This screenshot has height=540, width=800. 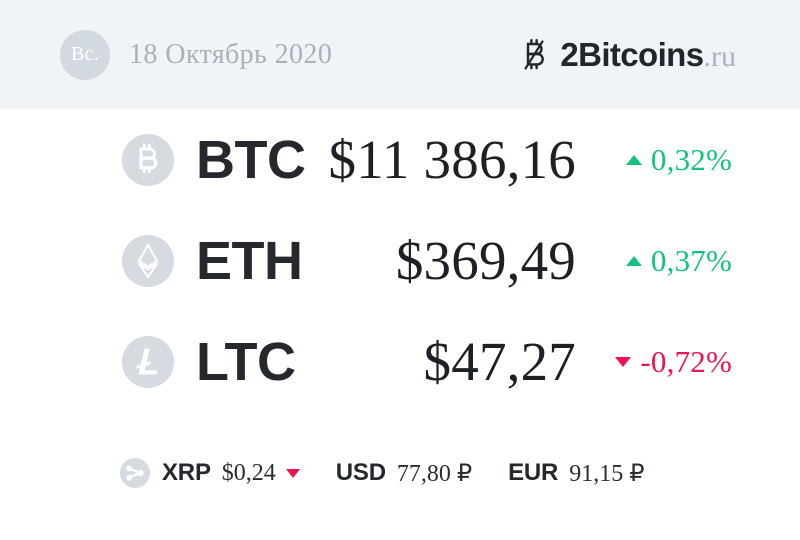 I want to click on mini-item-usd: USD 77,80 ₽, so click(x=404, y=473).